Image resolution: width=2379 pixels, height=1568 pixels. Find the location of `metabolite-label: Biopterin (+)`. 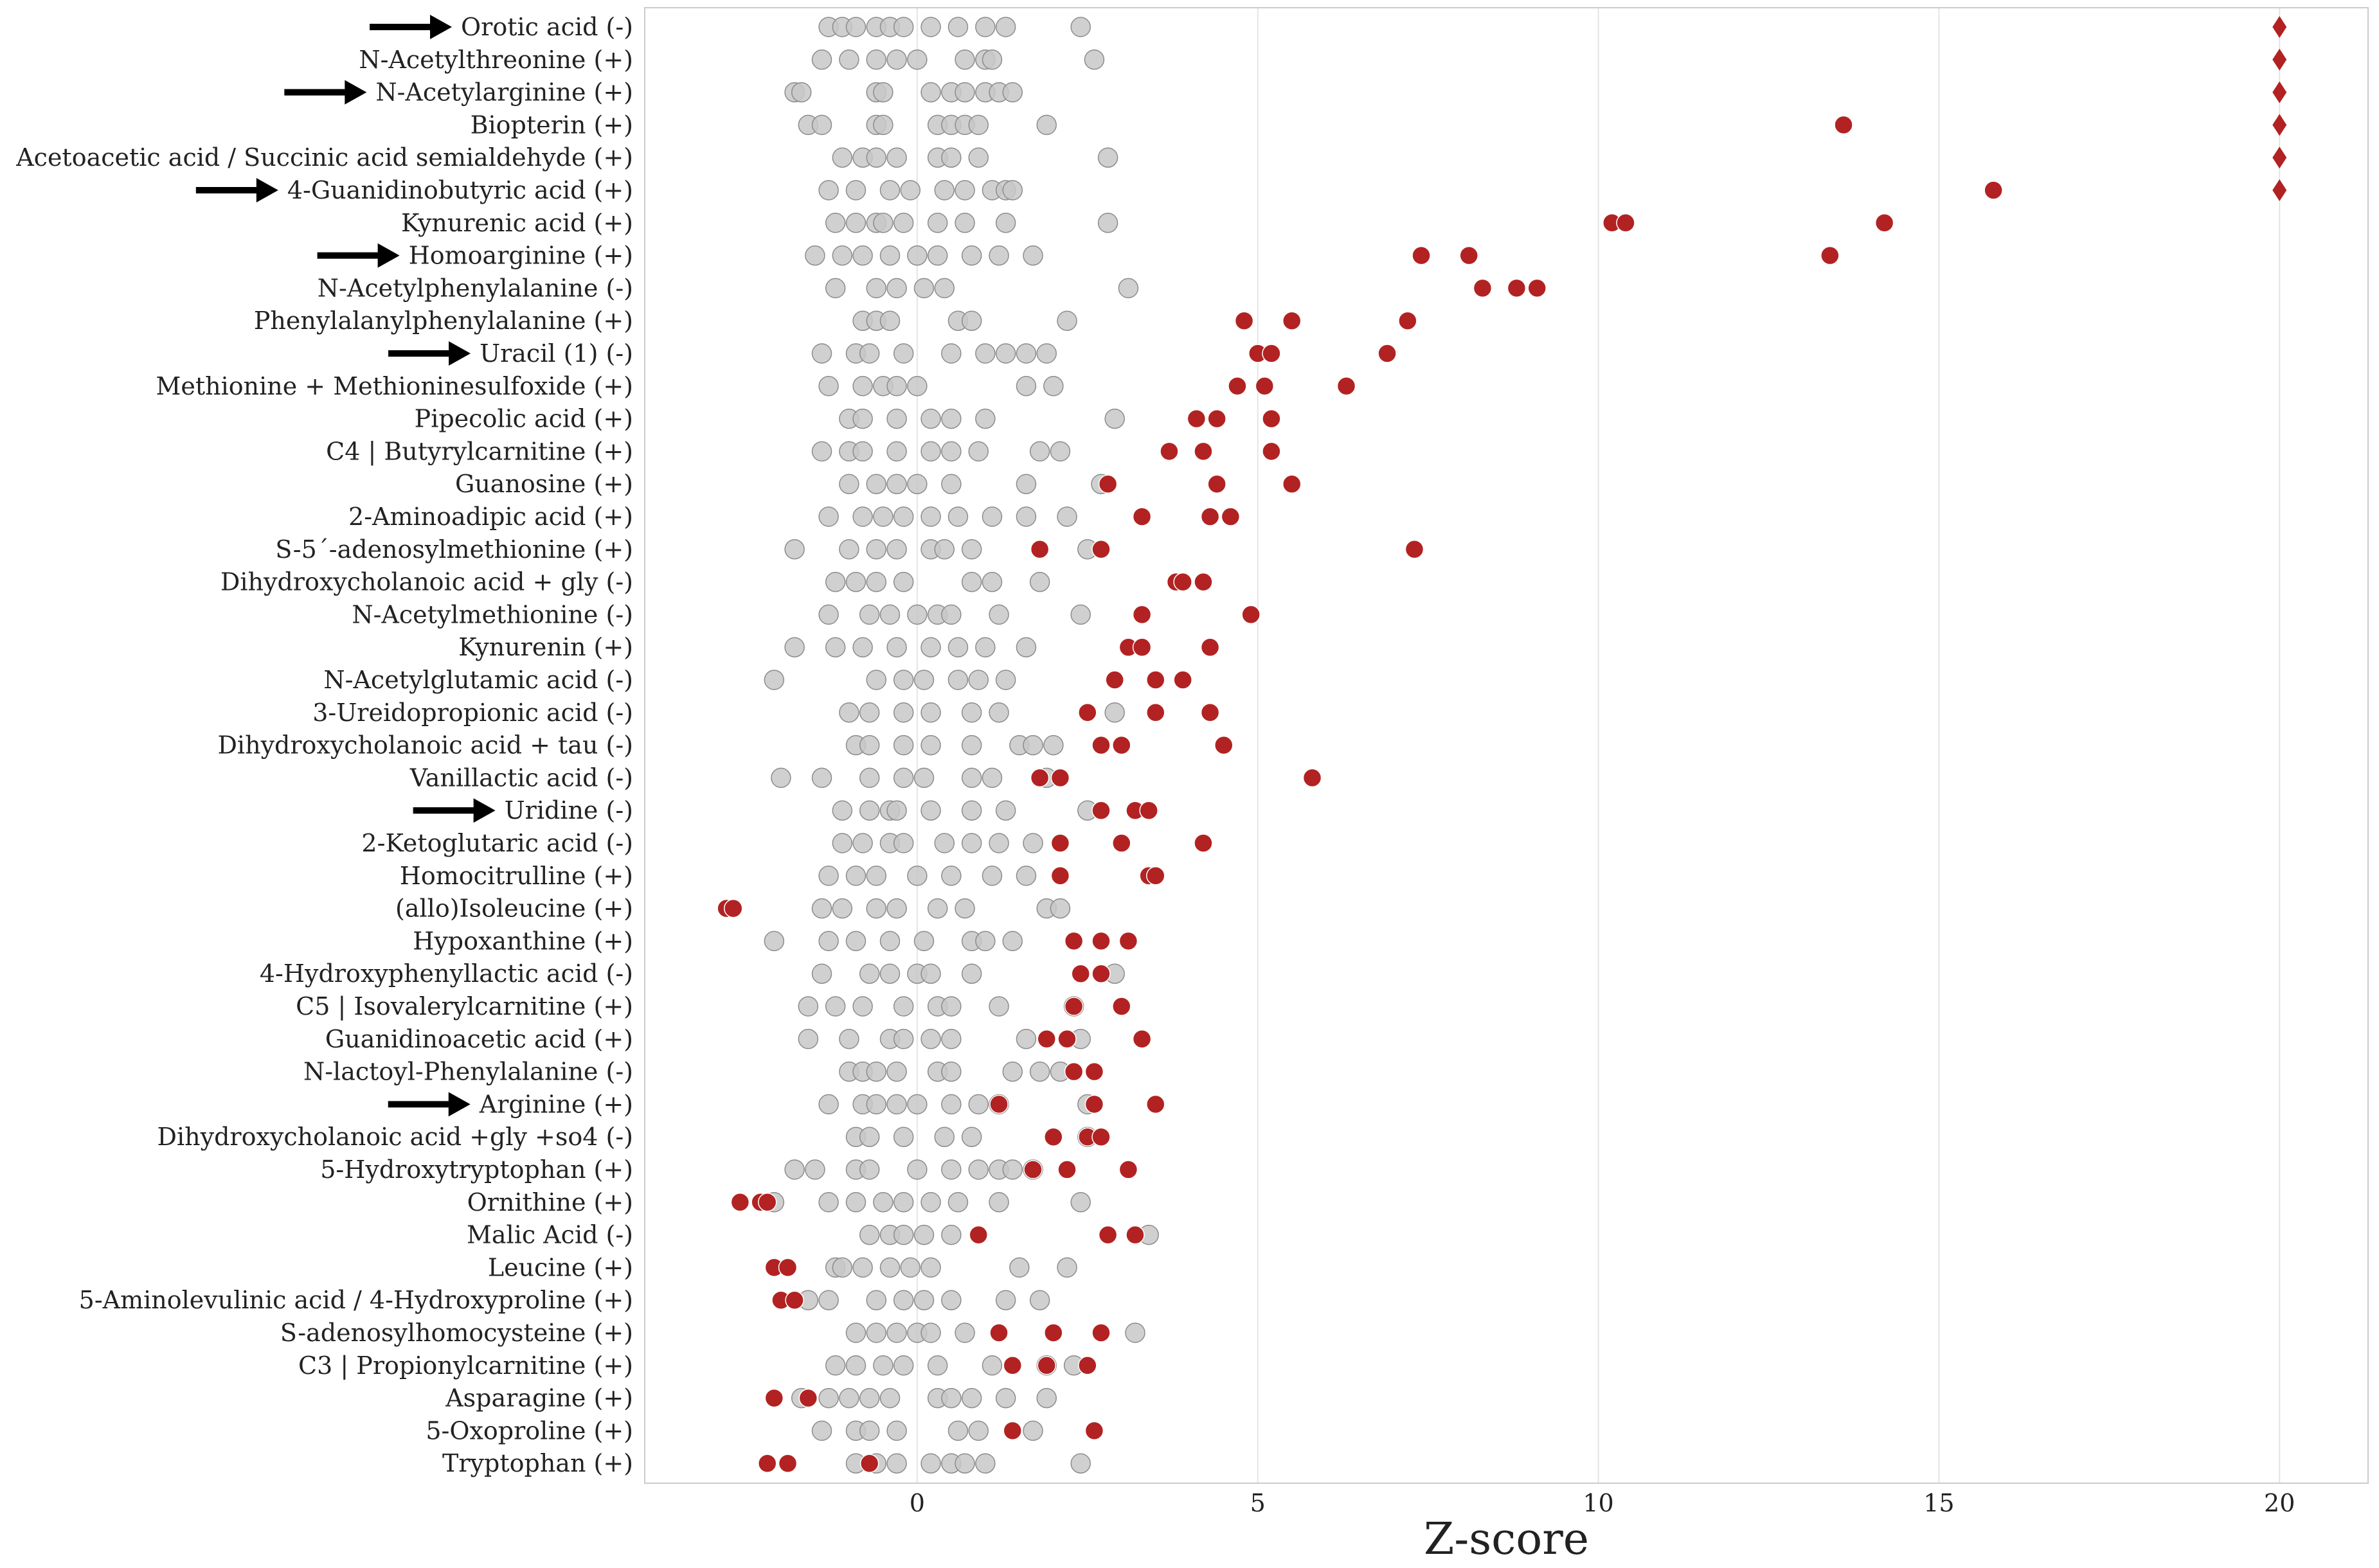

metabolite-label: Biopterin (+) is located at coordinates (552, 125).